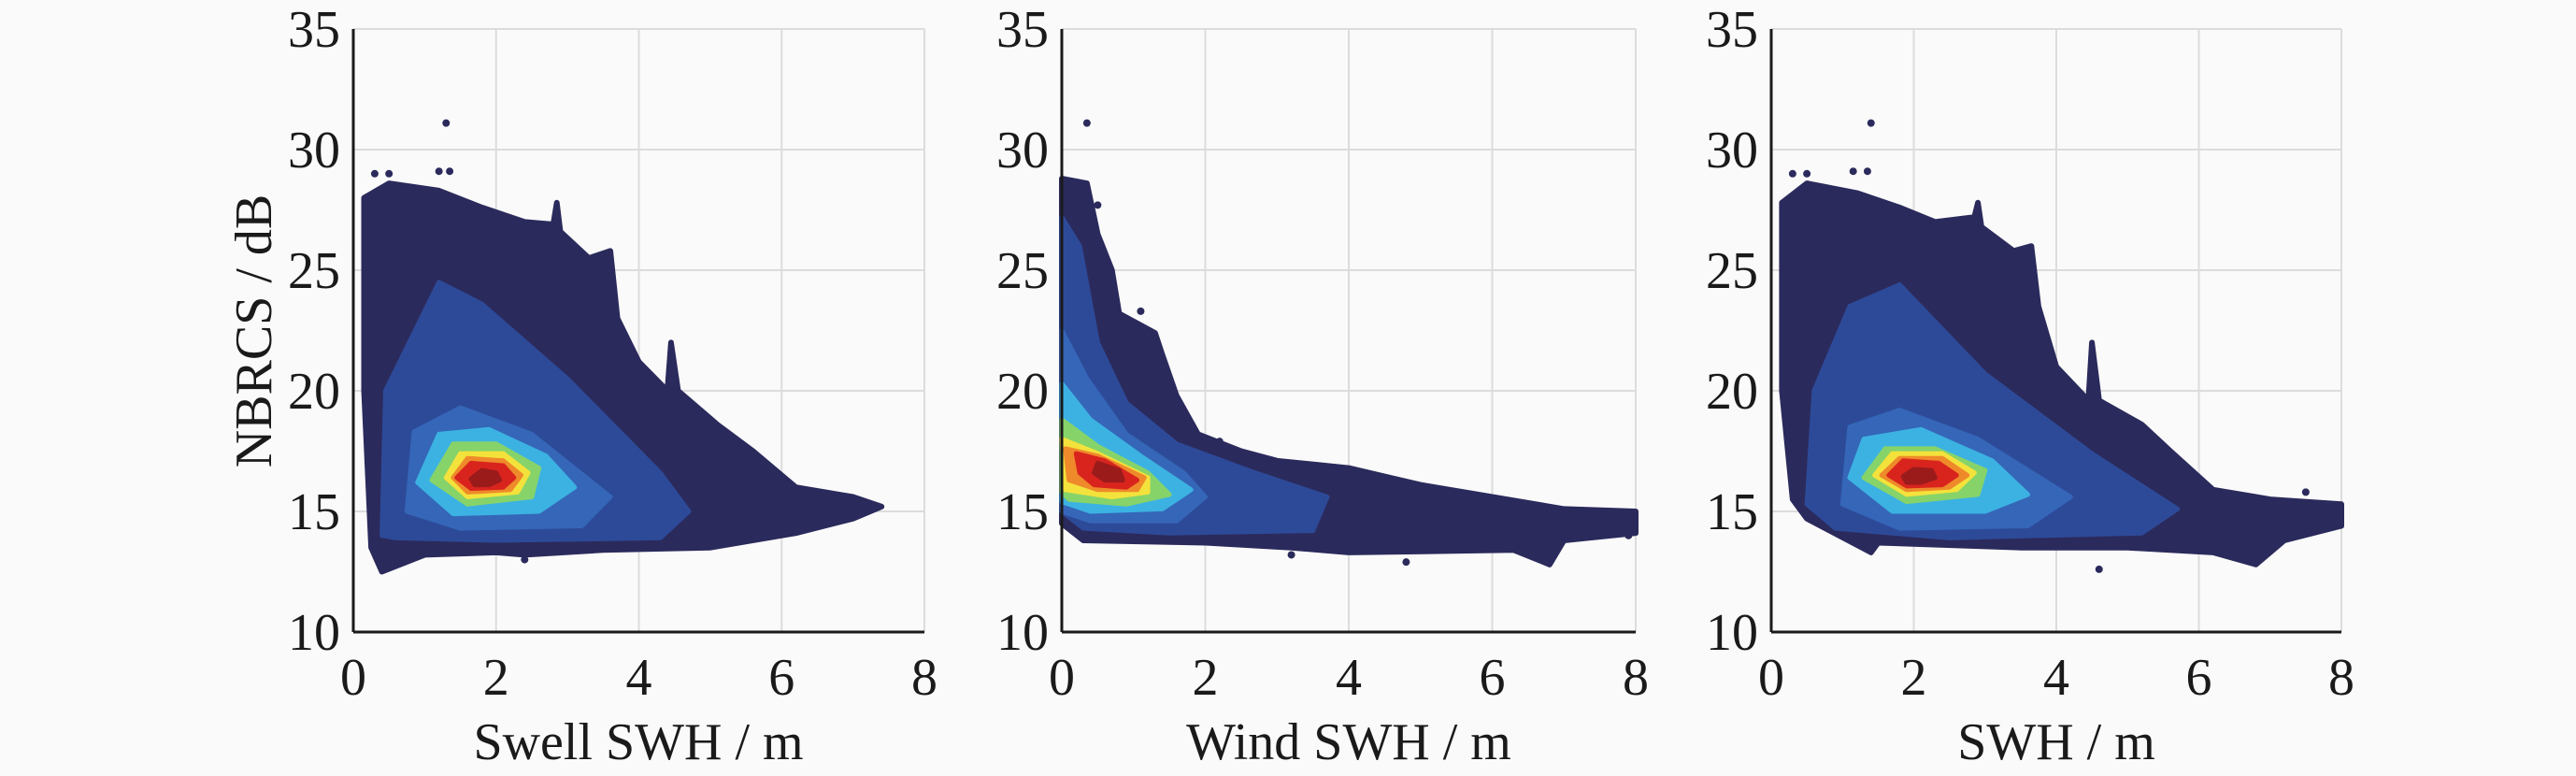 The width and height of the screenshot is (2576, 776). Describe the element at coordinates (2056, 742) in the screenshot. I see `x-axis-label-3: SWH / m` at that location.